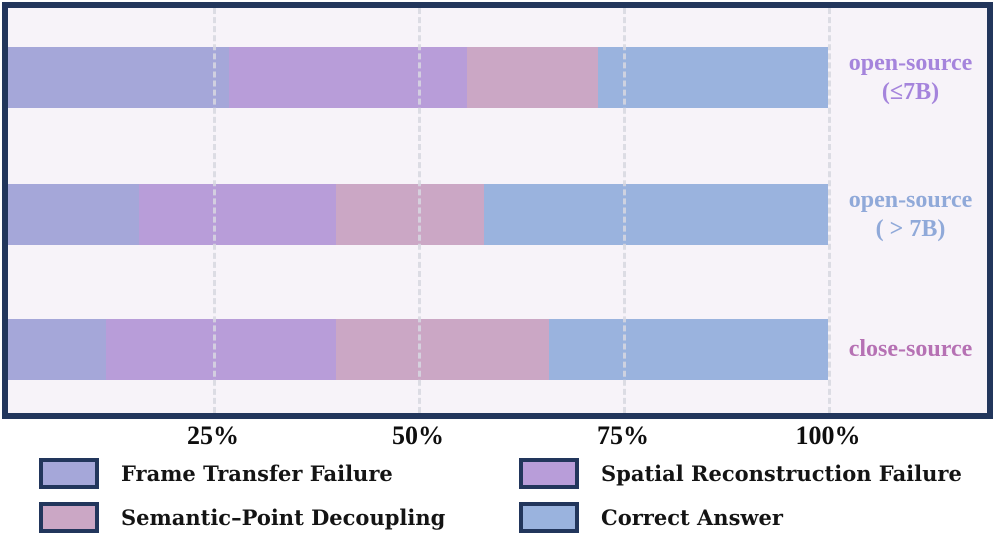  I want to click on x-tick-label: 25%, so click(213, 435).